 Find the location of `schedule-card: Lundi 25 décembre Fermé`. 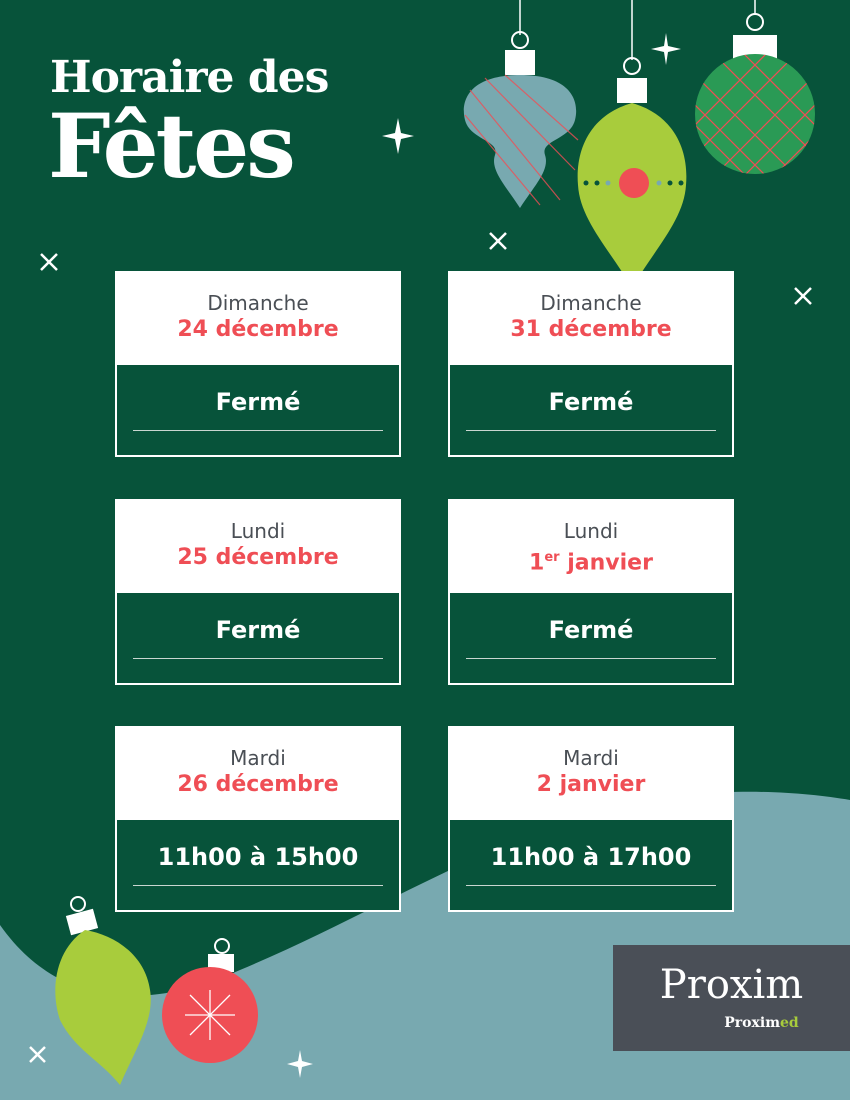

schedule-card: Lundi 25 décembre Fermé is located at coordinates (258, 592).